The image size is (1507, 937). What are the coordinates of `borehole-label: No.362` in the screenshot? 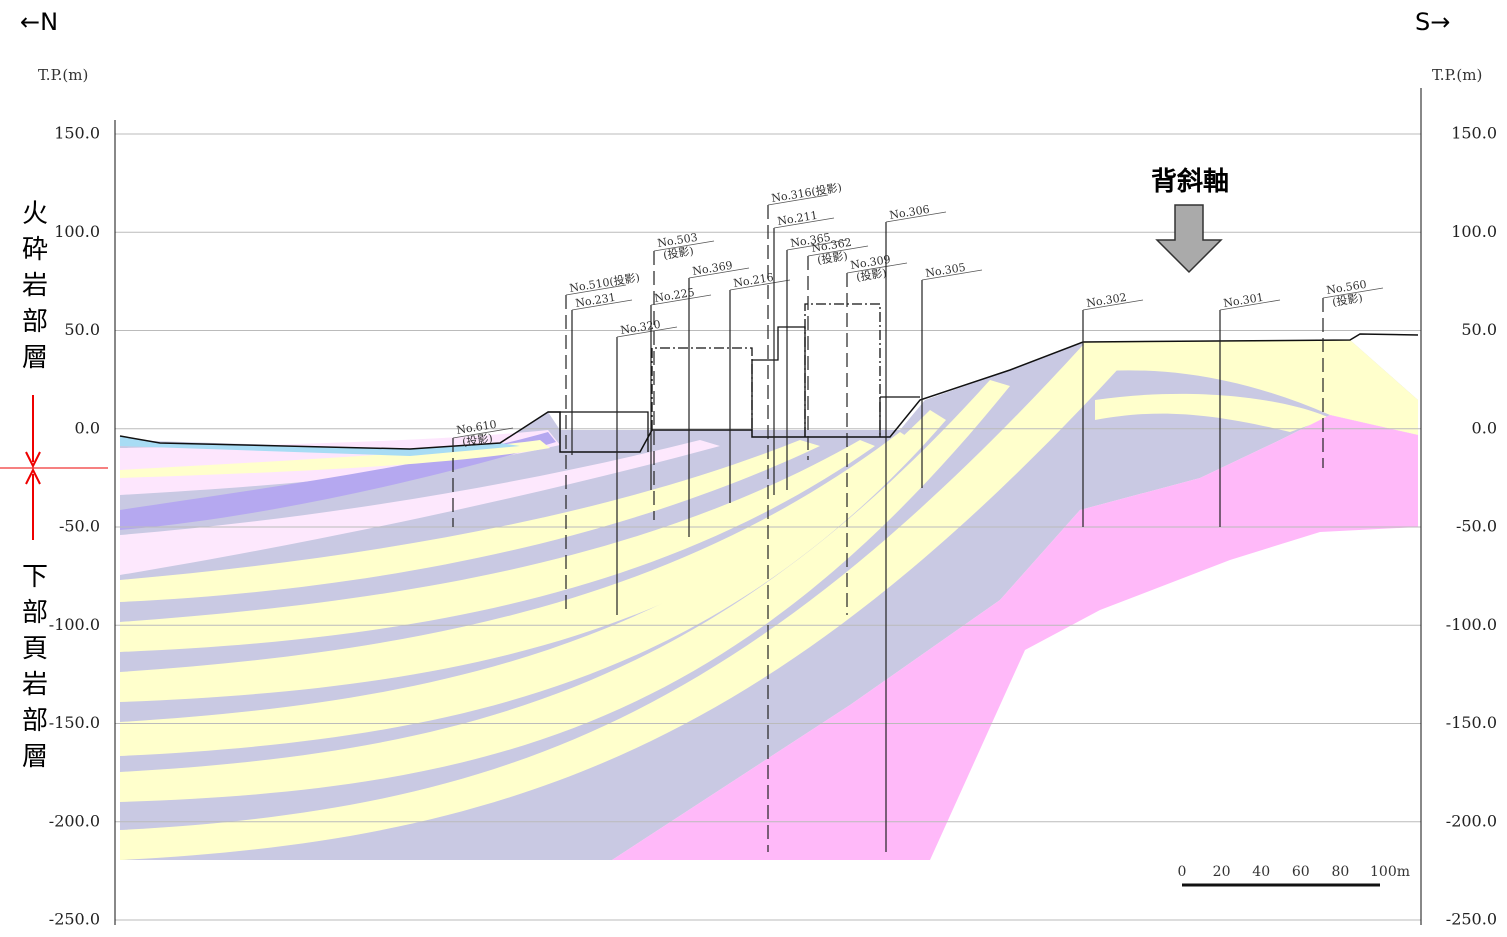 It's located at (831, 245).